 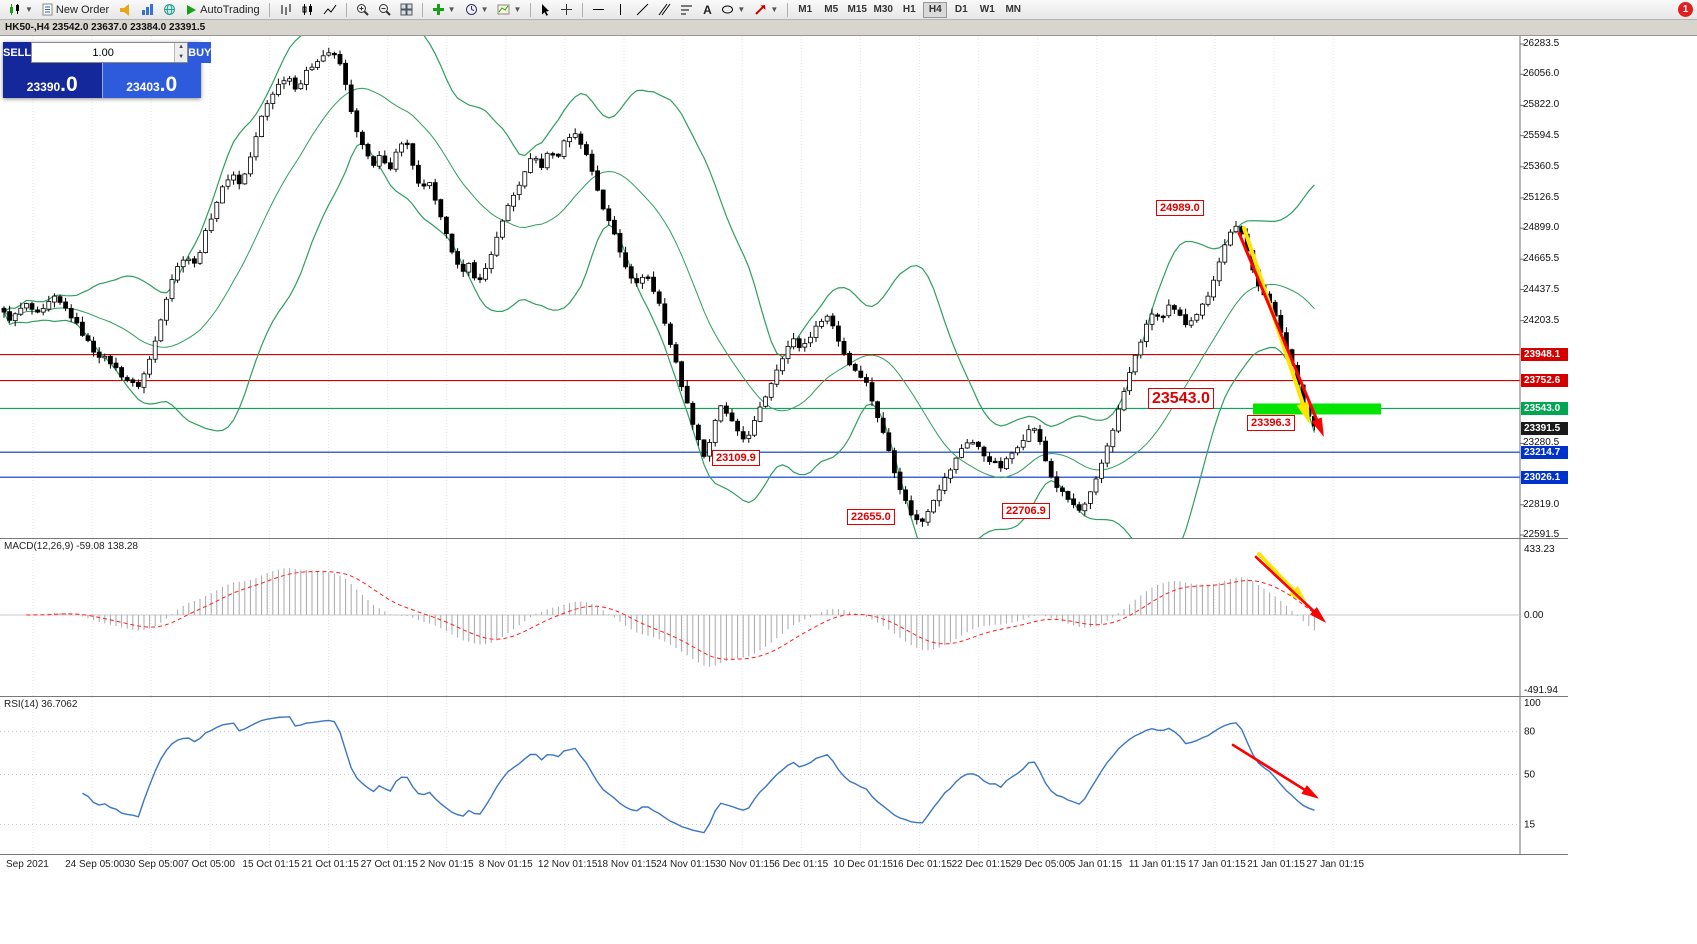 I want to click on timeframe-m5: M5, so click(x=831, y=9).